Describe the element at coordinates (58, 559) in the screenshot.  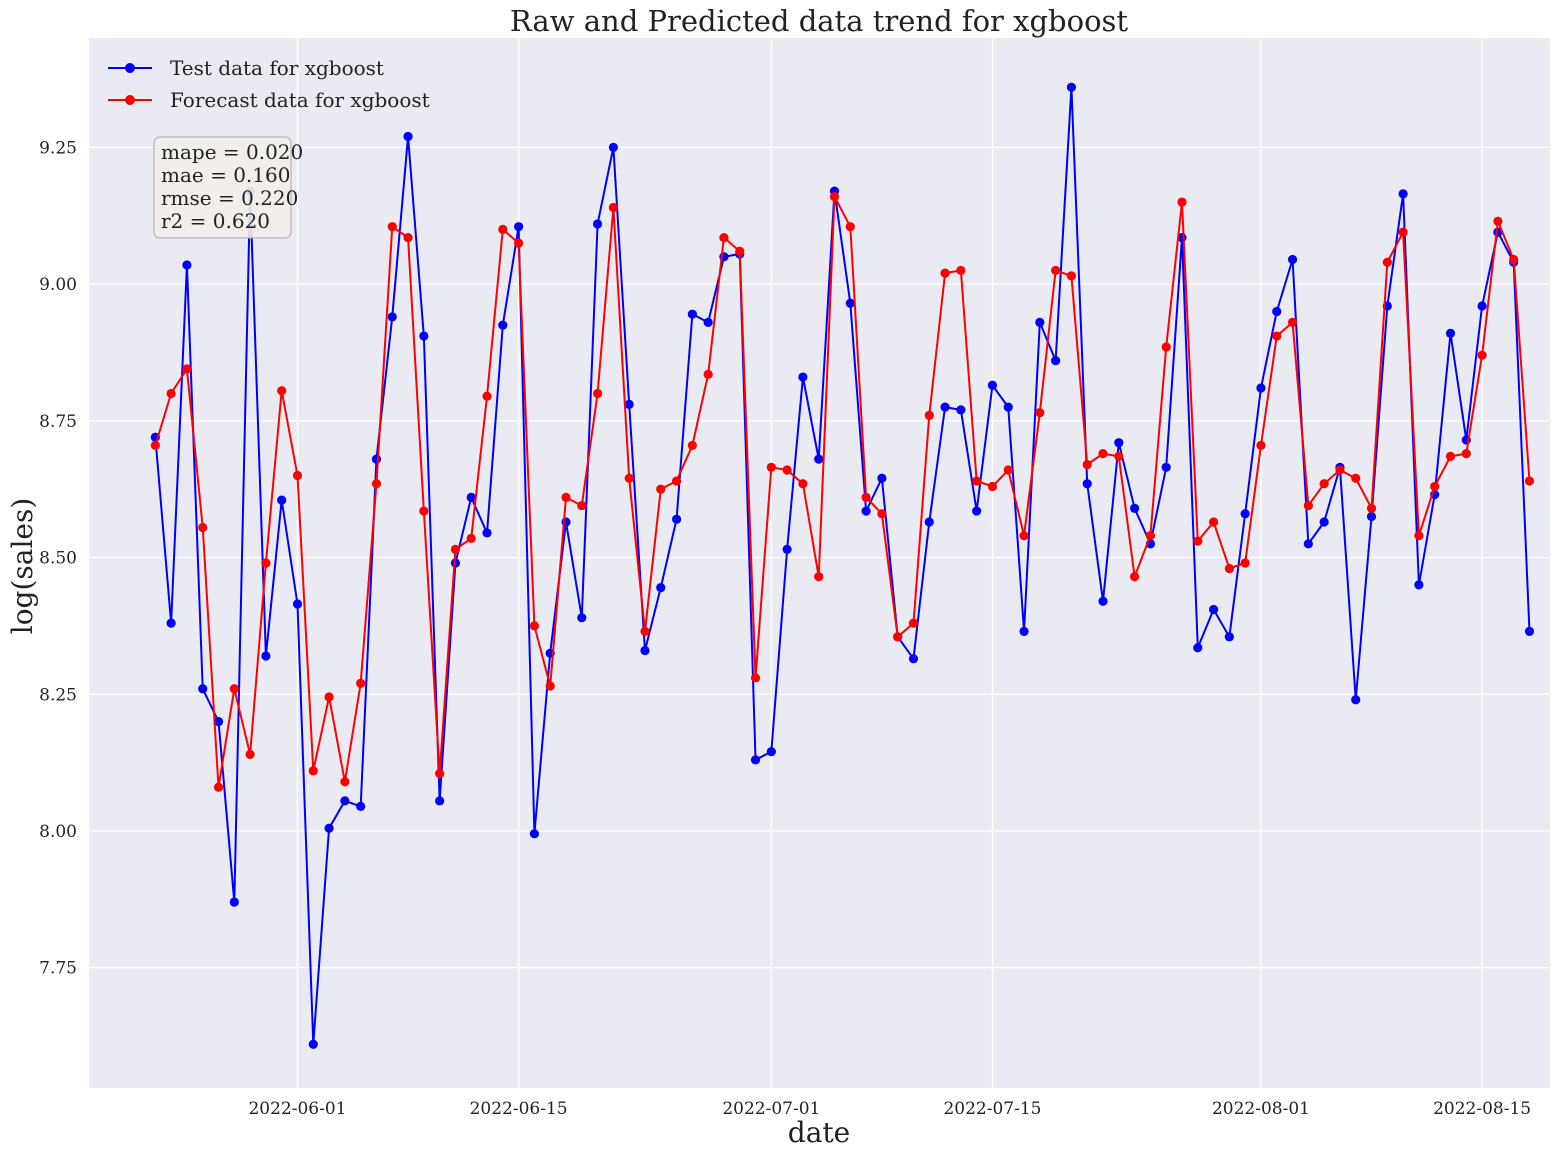
I see `y-tick-label: 8.50` at that location.